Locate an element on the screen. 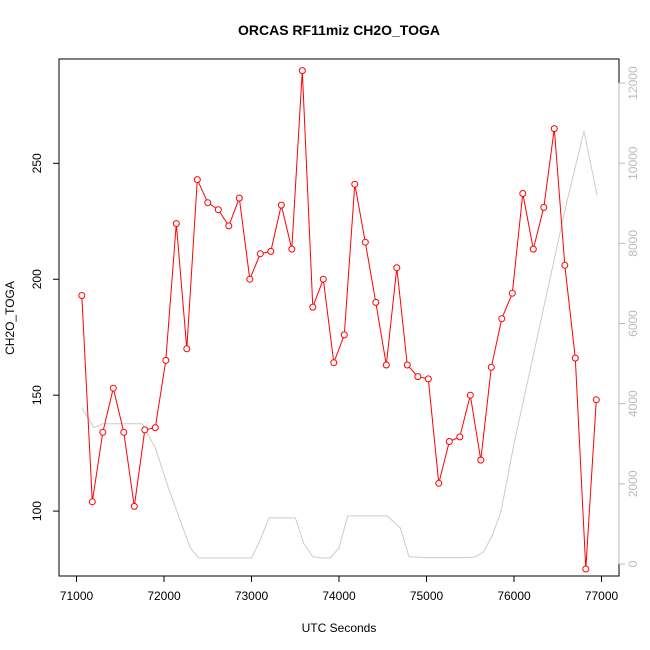  chart-title: ORCAS RF11miz CH2O_TOGA is located at coordinates (339, 30).